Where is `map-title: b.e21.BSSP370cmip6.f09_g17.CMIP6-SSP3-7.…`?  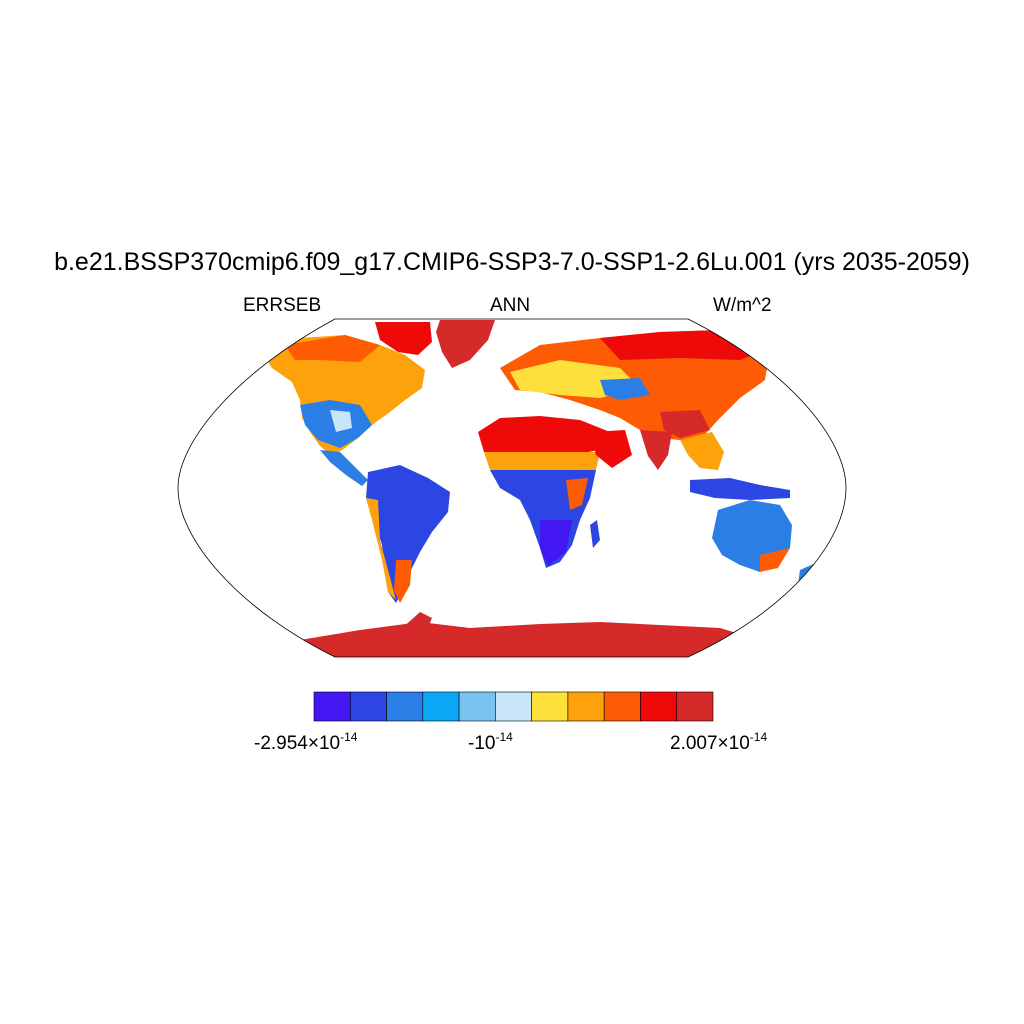
map-title: b.e21.BSSP370cmip6.f09_g17.CMIP6-SSP3-7.… is located at coordinates (512, 262).